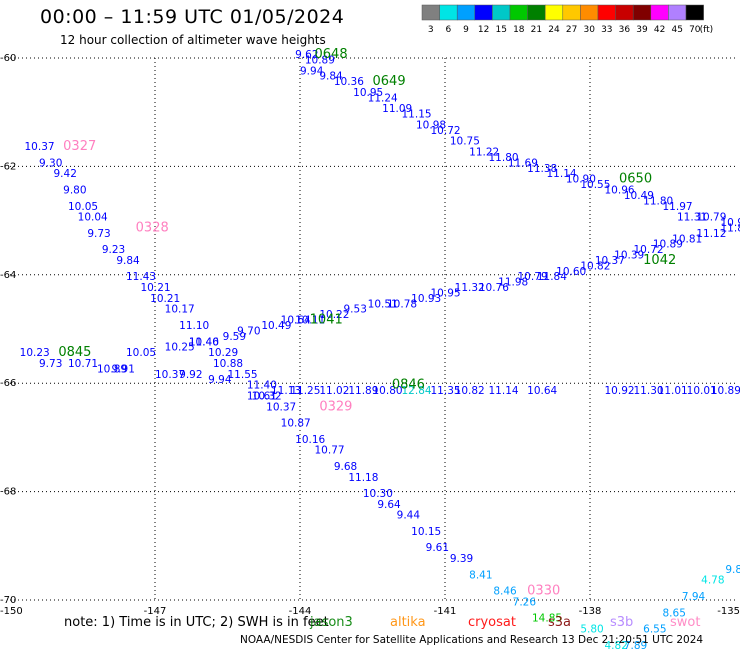  Describe the element at coordinates (8, 275) in the screenshot. I see `y-tick-label: -64` at that location.